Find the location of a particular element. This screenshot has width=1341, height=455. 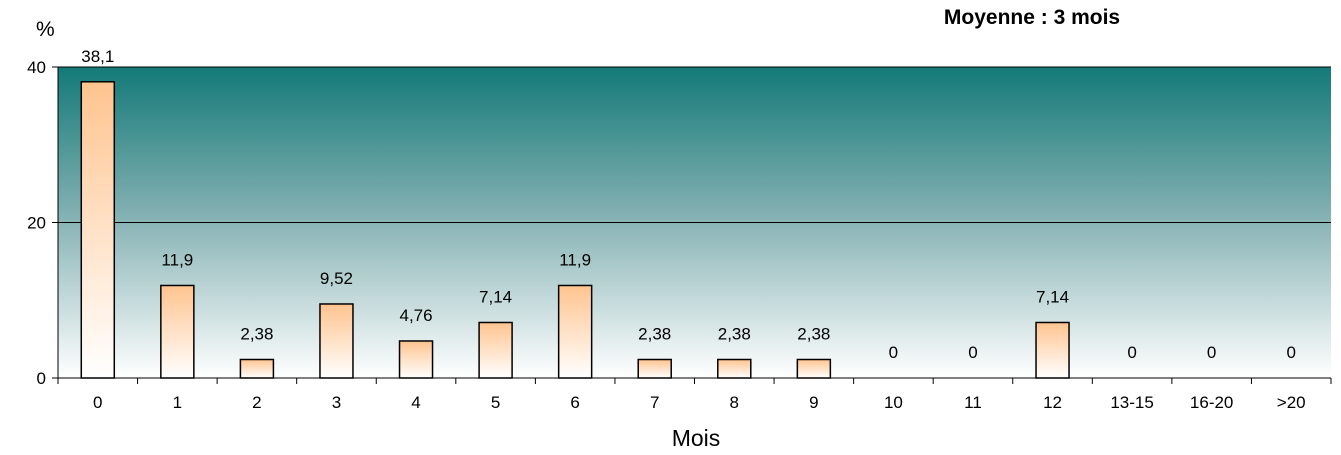

x-tick-label: 3 is located at coordinates (336, 402).